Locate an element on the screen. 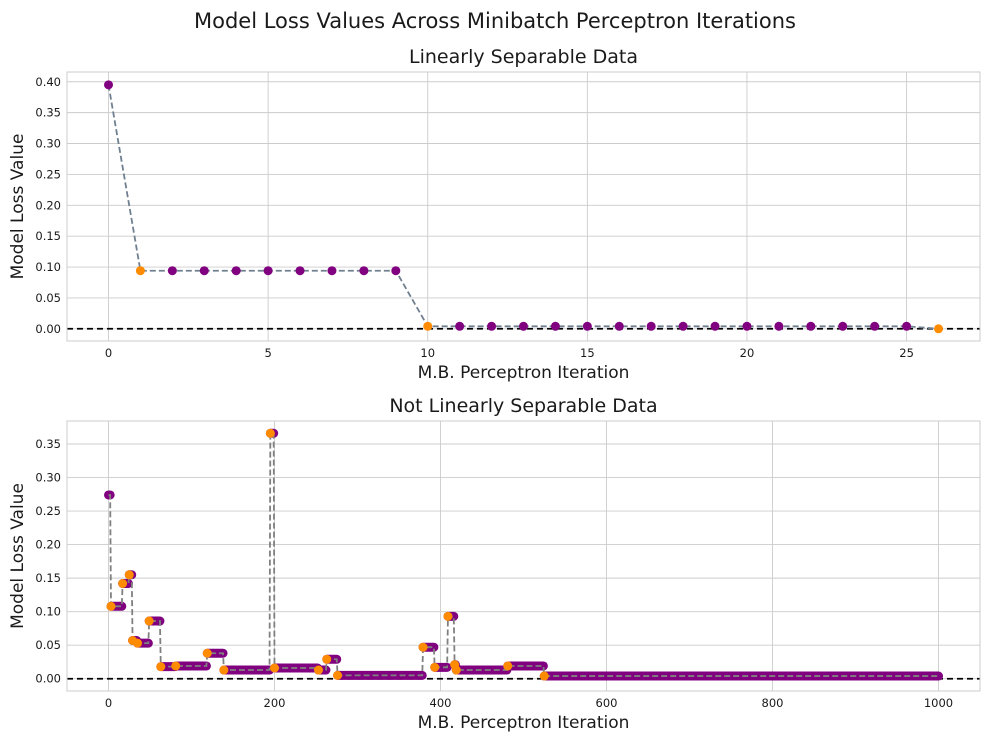  y-tick-label: 0.40 is located at coordinates (48, 82).